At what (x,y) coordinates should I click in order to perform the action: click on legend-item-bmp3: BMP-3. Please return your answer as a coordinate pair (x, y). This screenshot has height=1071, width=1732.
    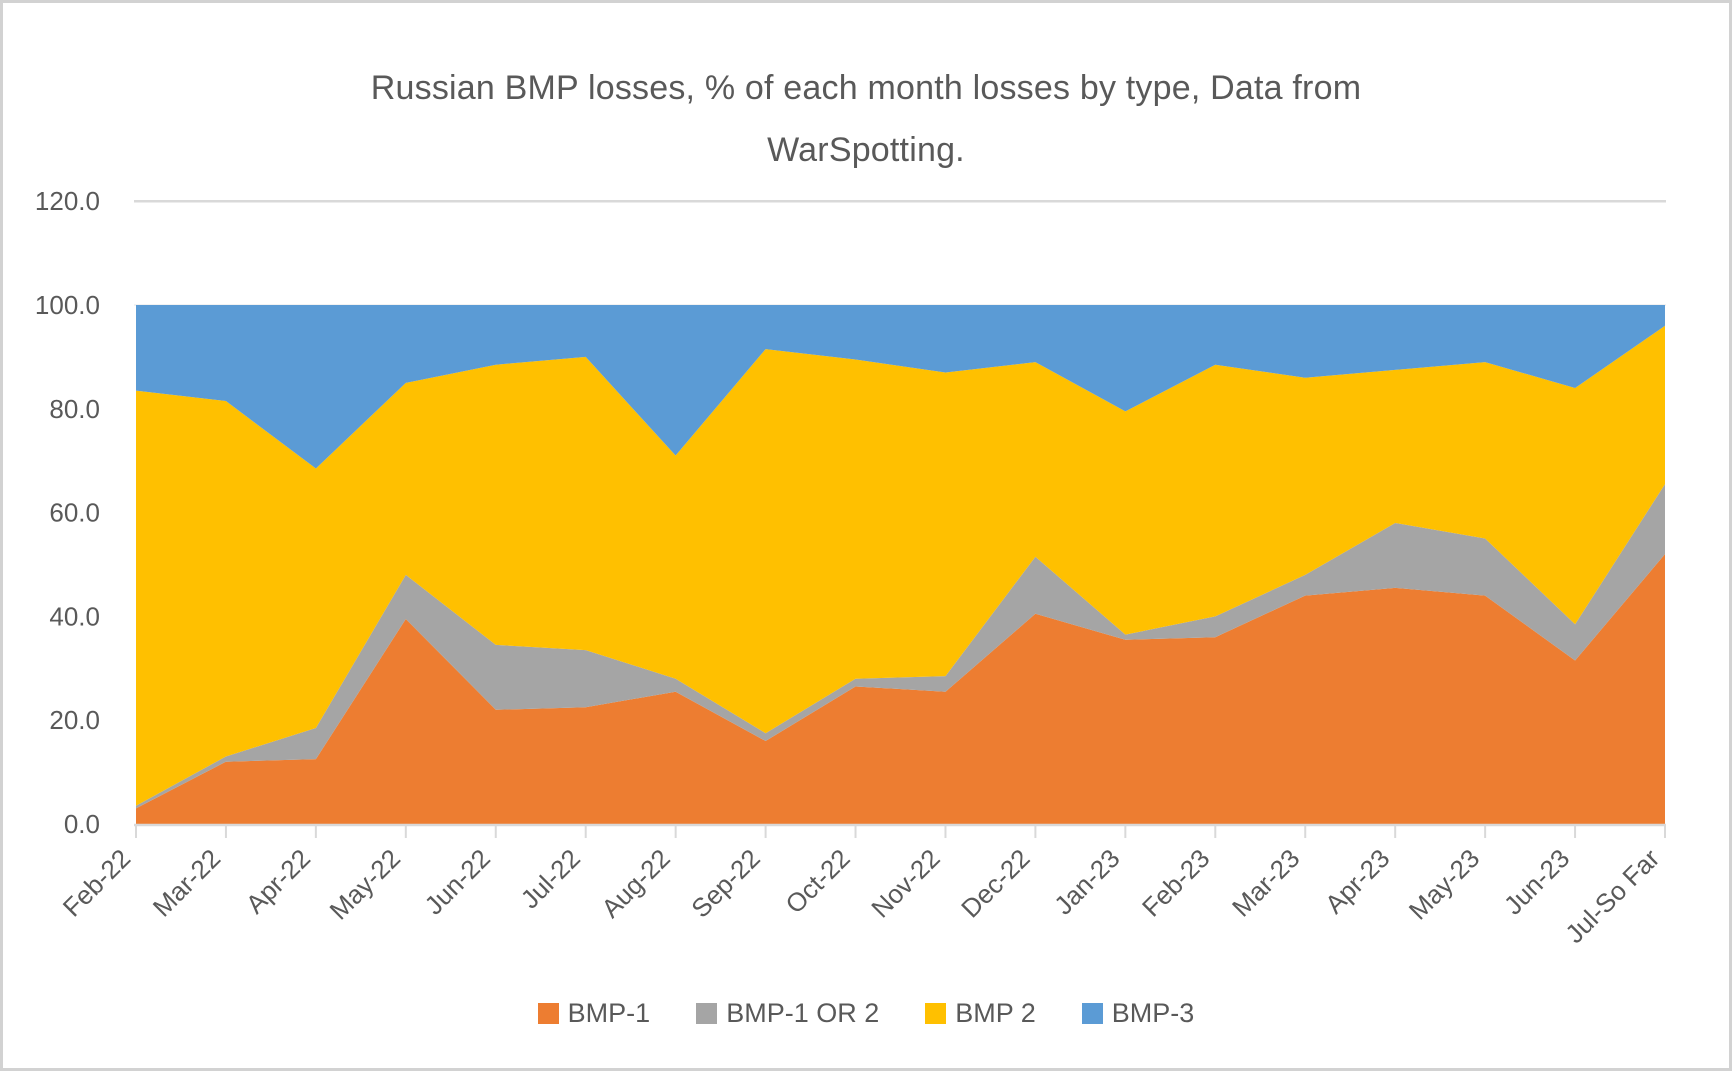
    Looking at the image, I should click on (1138, 1013).